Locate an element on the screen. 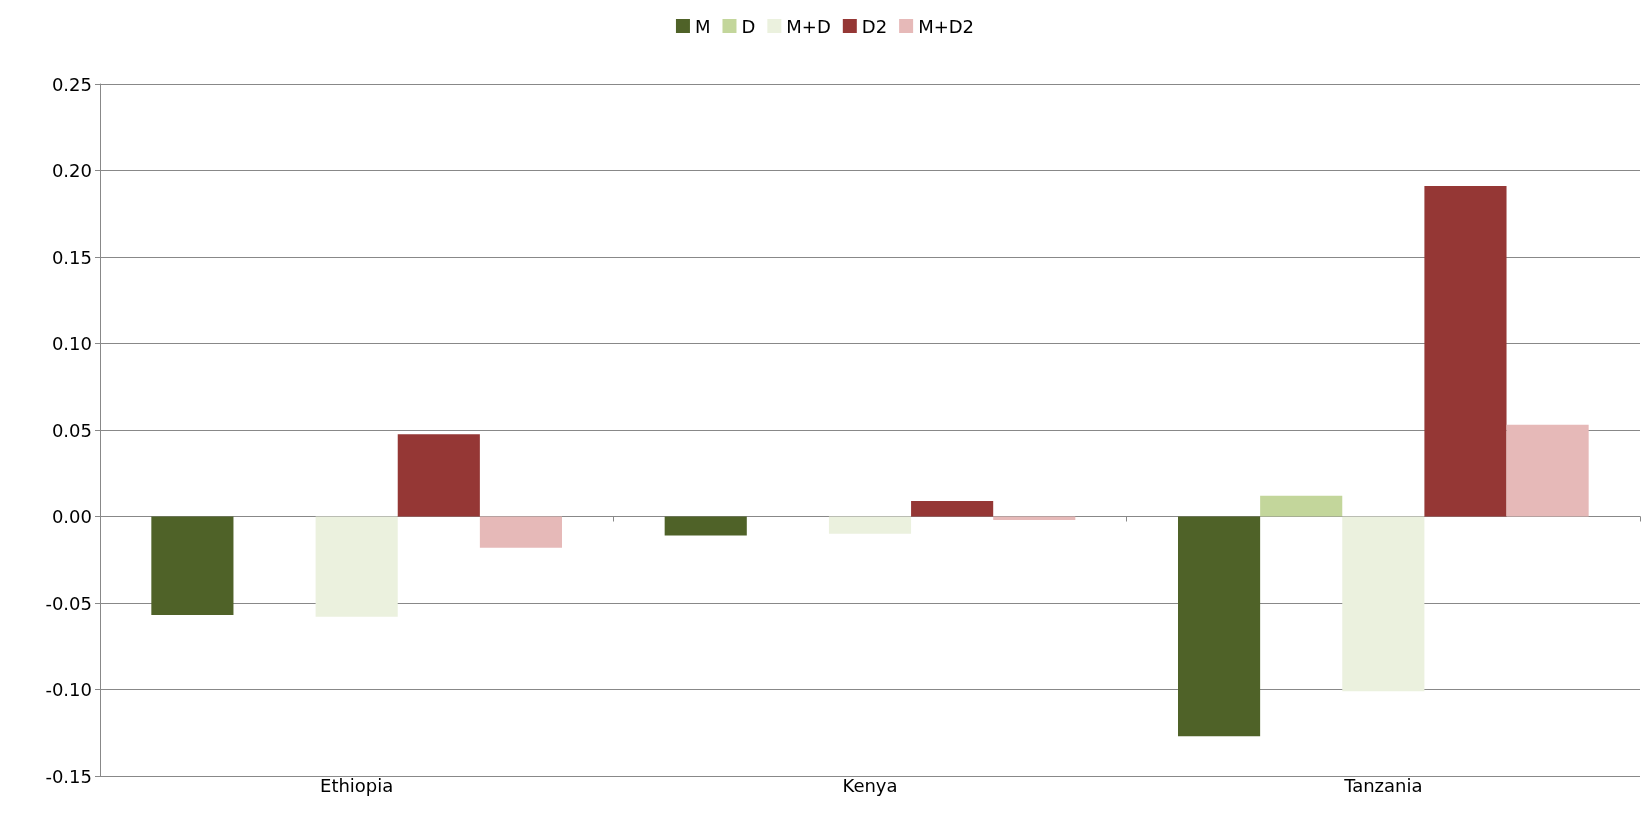 This screenshot has width=1650, height=834. legend-label: M is located at coordinates (702, 26).